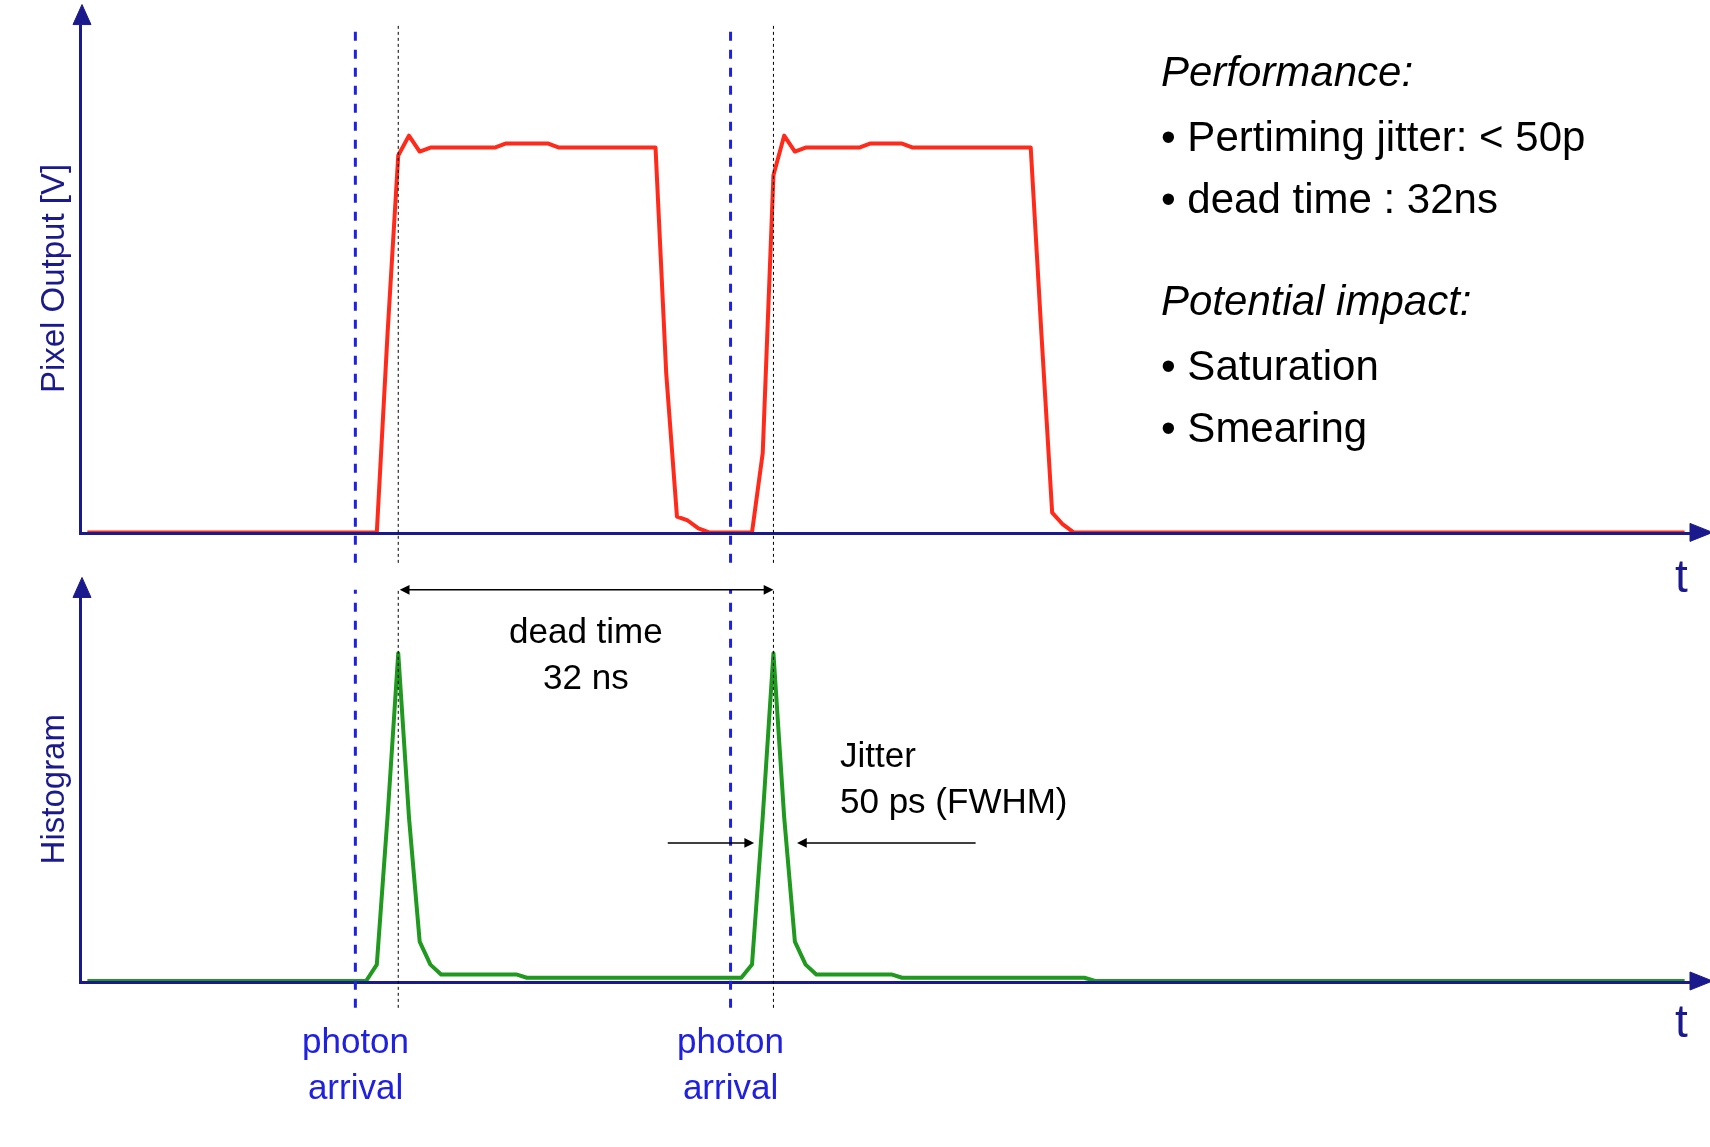  Describe the element at coordinates (586, 653) in the screenshot. I see `annotation: dead time 32 ns` at that location.